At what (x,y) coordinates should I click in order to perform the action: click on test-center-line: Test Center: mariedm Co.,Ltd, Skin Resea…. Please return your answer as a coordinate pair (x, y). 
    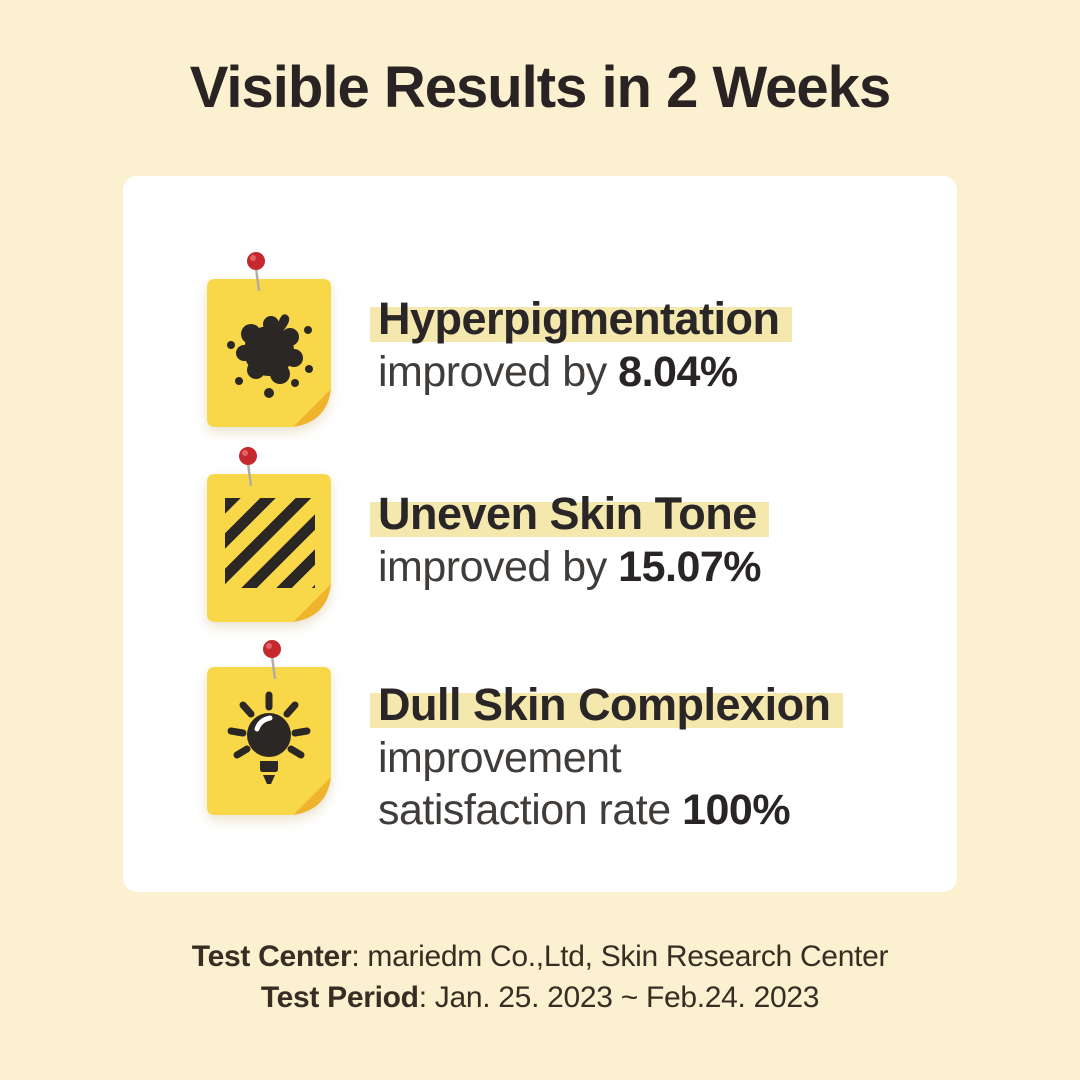
    Looking at the image, I should click on (540, 956).